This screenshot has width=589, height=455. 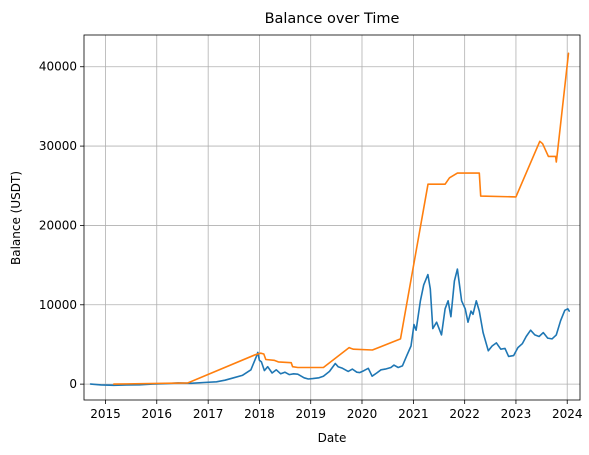 What do you see at coordinates (73, 384) in the screenshot?
I see `y-tick-label: 0` at bounding box center [73, 384].